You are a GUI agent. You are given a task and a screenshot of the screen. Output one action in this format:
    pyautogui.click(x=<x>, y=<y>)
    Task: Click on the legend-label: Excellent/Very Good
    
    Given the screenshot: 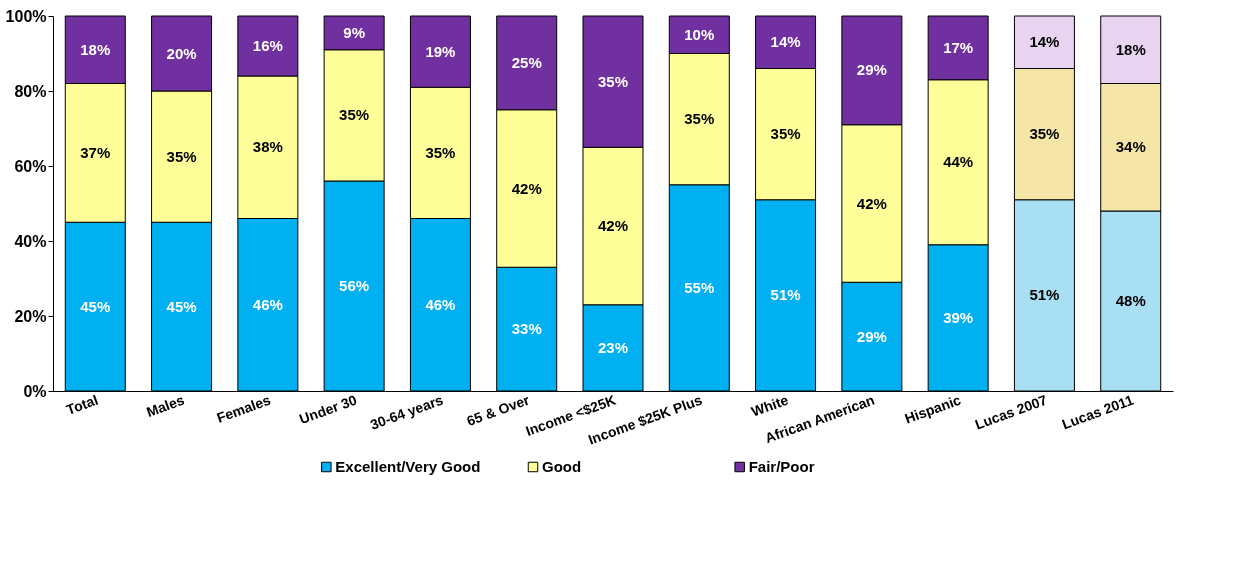 What is the action you would take?
    pyautogui.click(x=408, y=466)
    